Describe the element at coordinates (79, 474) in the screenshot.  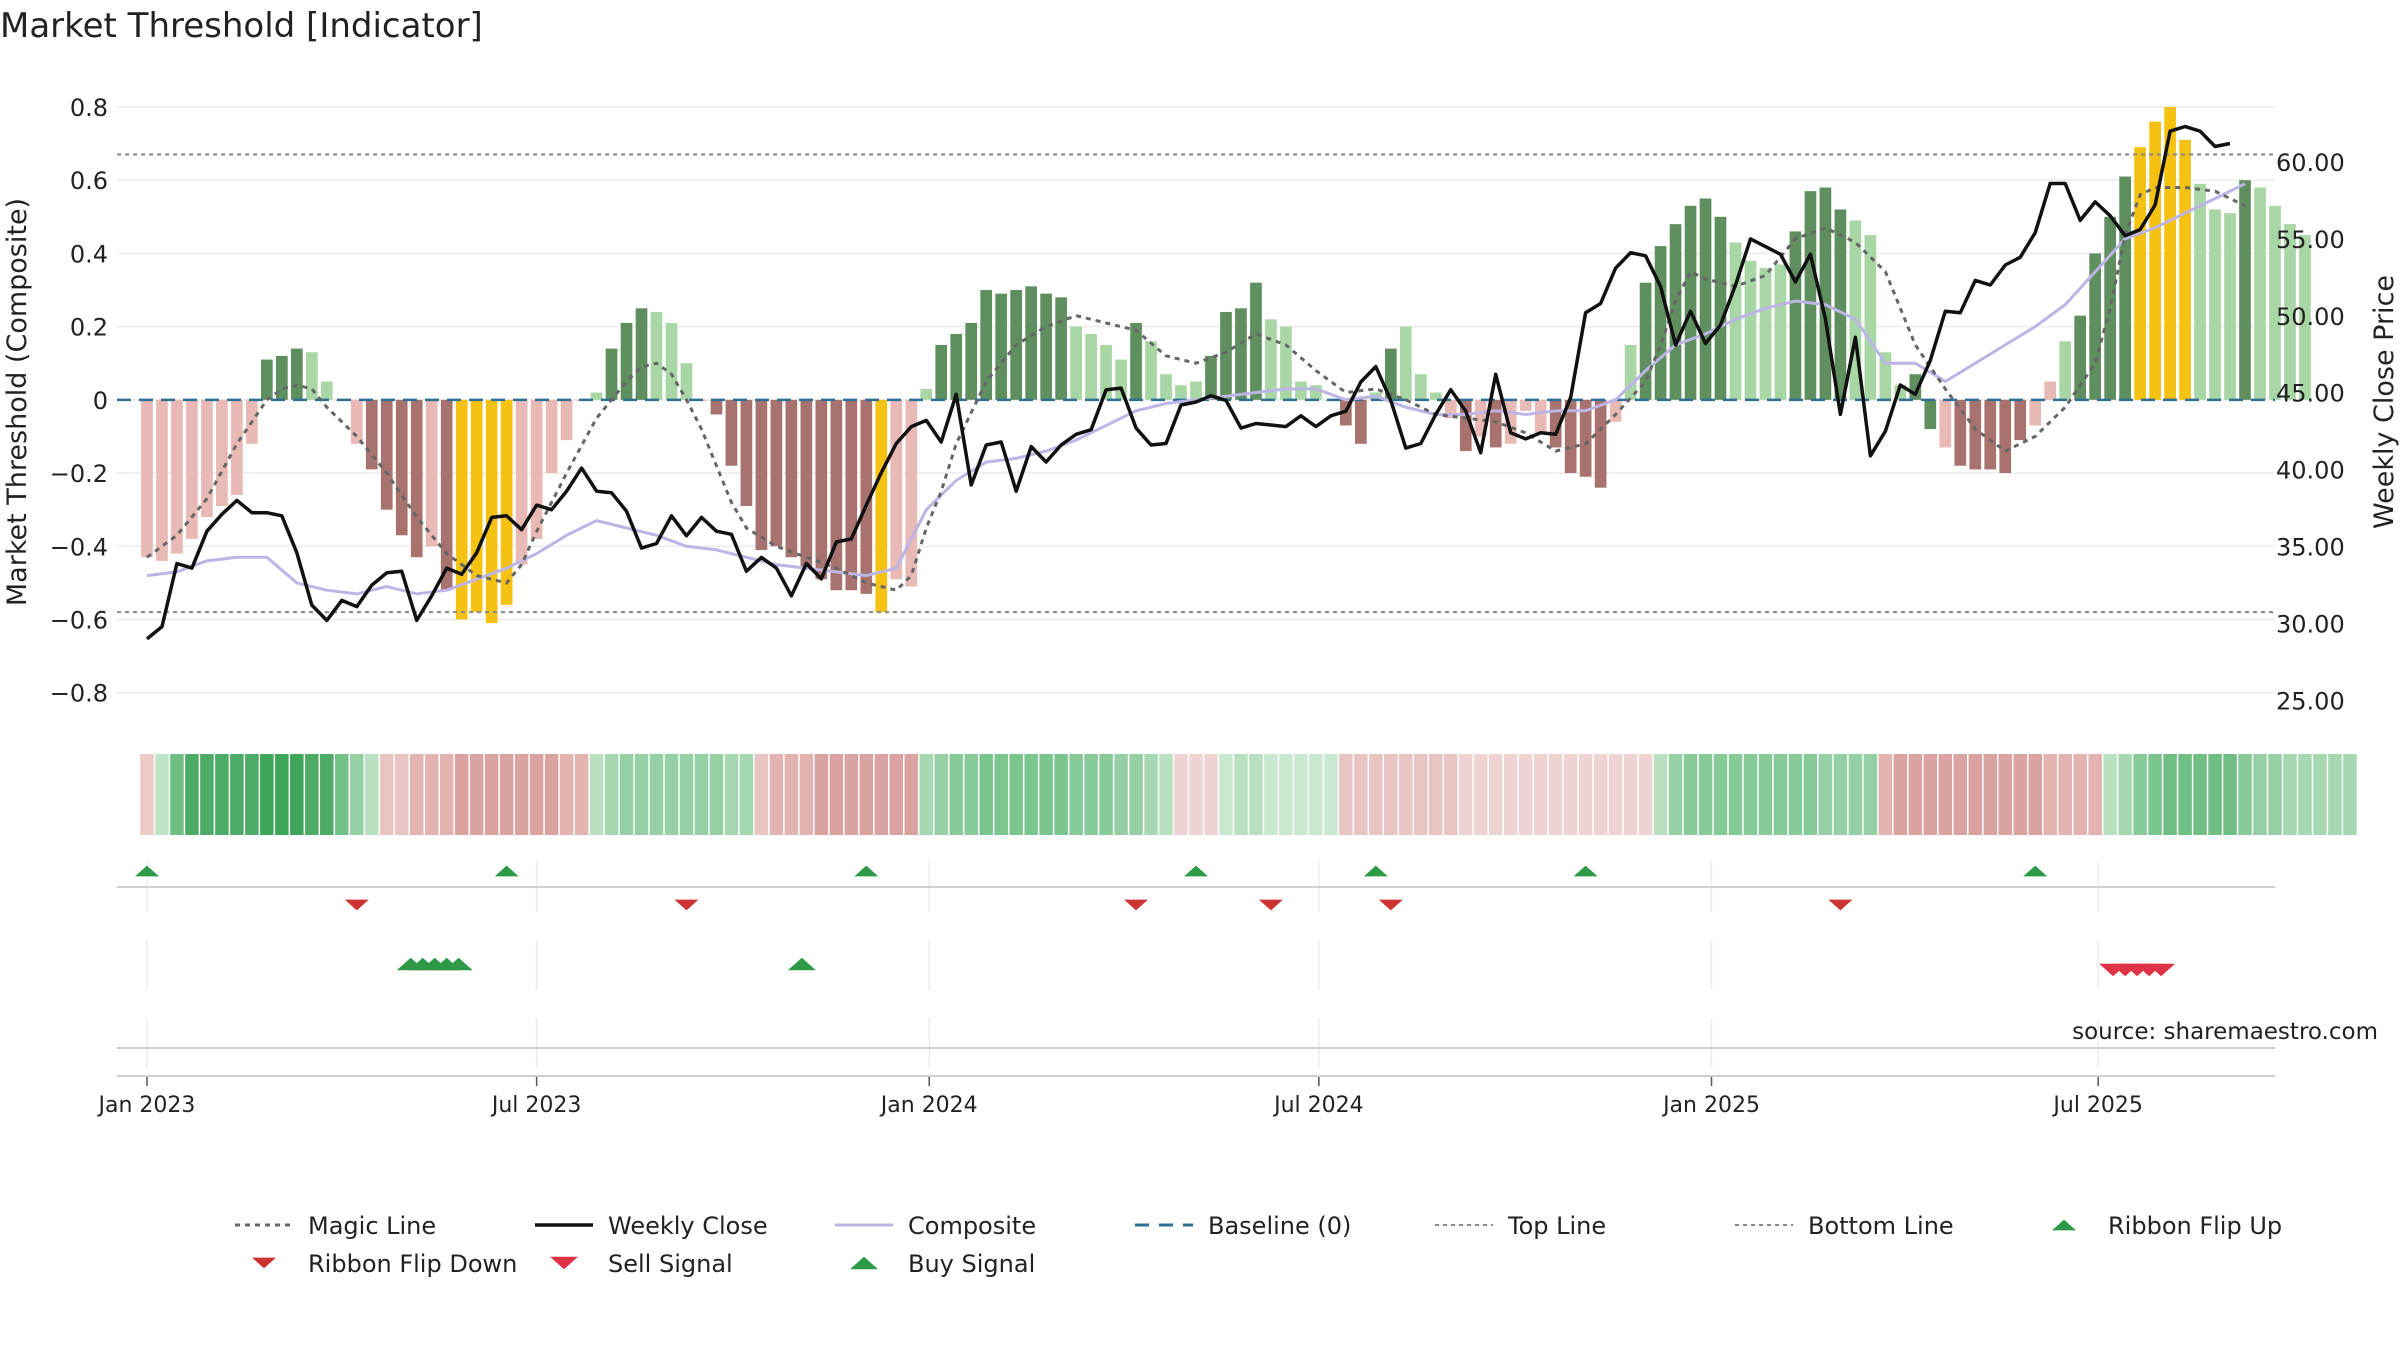
I see `y-tick-left-label: −0.2` at that location.